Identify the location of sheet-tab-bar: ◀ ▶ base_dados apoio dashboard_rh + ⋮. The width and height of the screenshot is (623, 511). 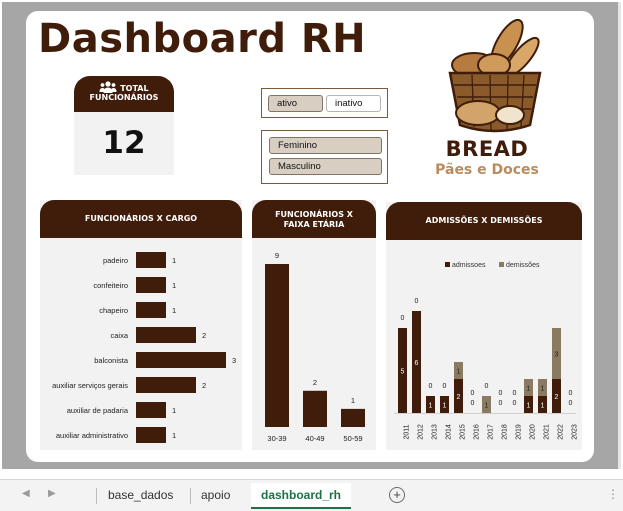
(311, 495).